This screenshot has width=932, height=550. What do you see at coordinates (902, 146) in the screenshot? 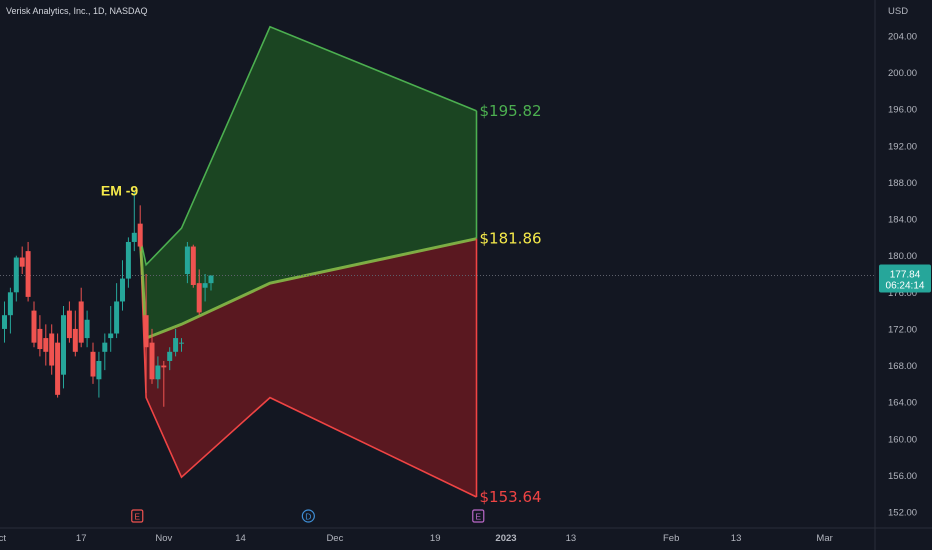
I see `price-tick-label: 192.00` at bounding box center [902, 146].